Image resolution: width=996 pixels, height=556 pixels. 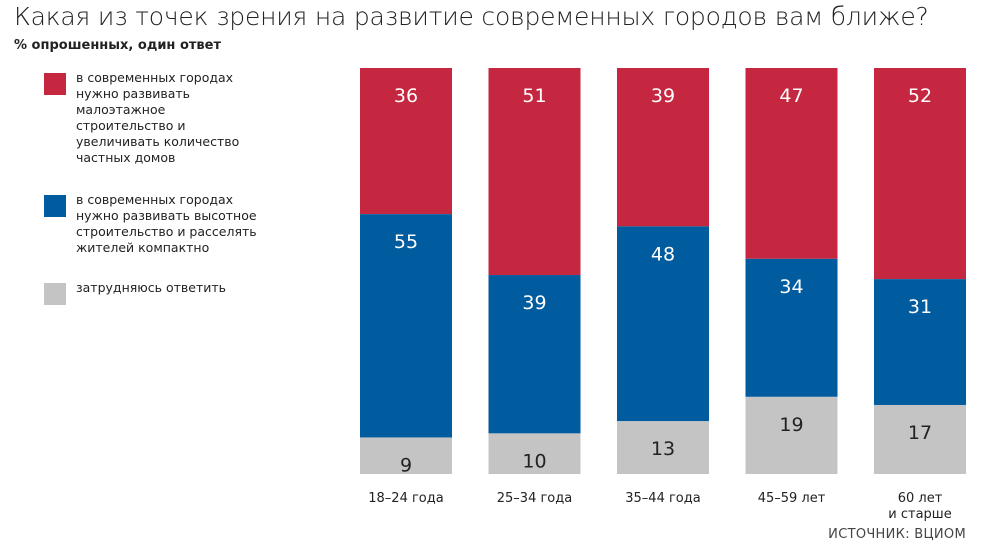 I want to click on data-label-high-rise: 31, so click(x=920, y=307).